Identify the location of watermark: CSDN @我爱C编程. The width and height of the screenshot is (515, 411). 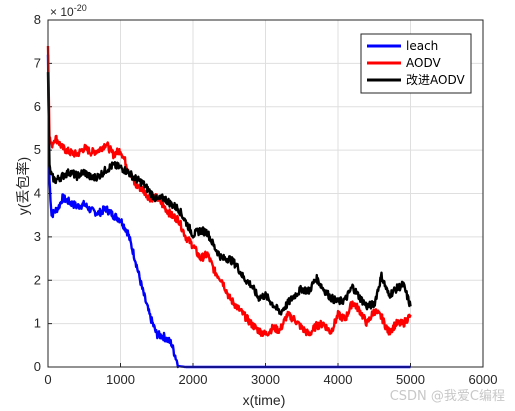
(447, 396).